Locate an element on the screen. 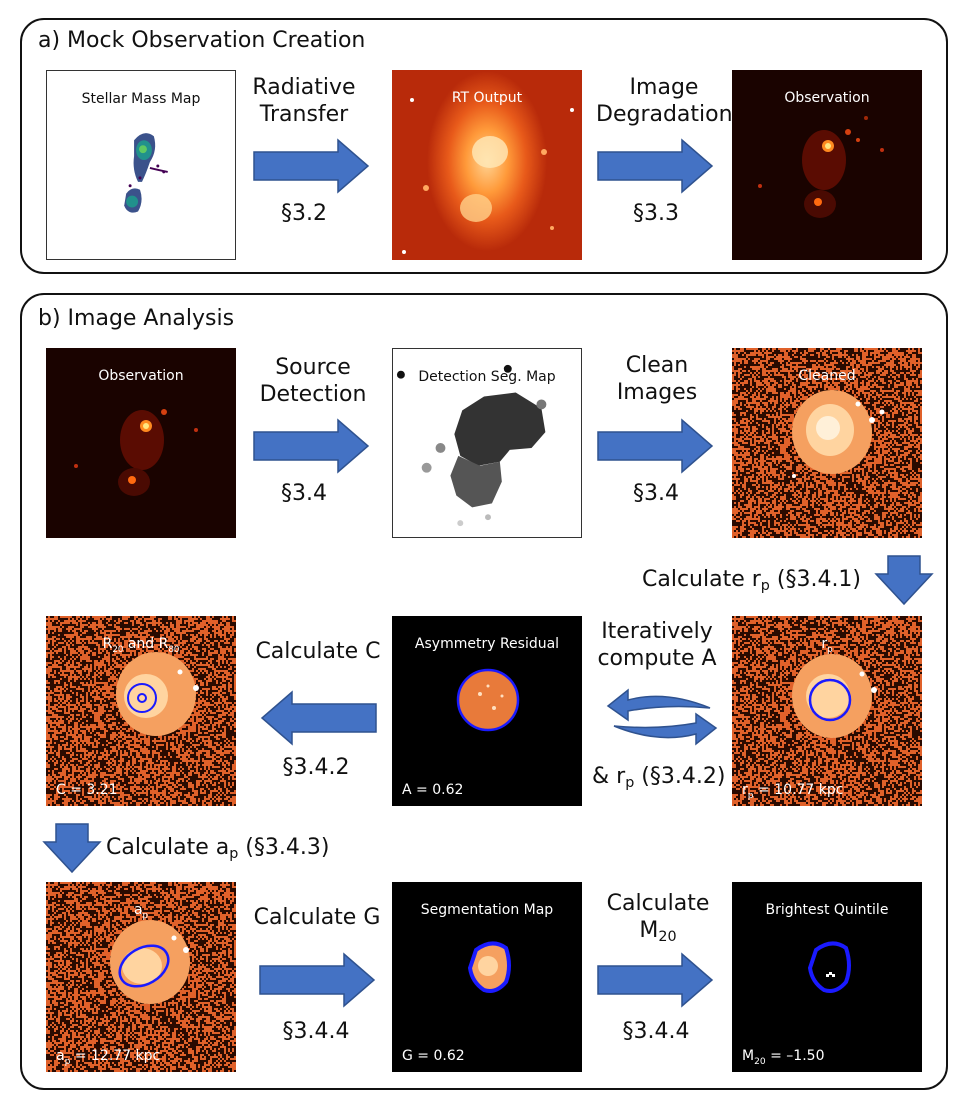 The height and width of the screenshot is (1107, 969). radiative-transfer-line2: Transfer is located at coordinates (304, 114).